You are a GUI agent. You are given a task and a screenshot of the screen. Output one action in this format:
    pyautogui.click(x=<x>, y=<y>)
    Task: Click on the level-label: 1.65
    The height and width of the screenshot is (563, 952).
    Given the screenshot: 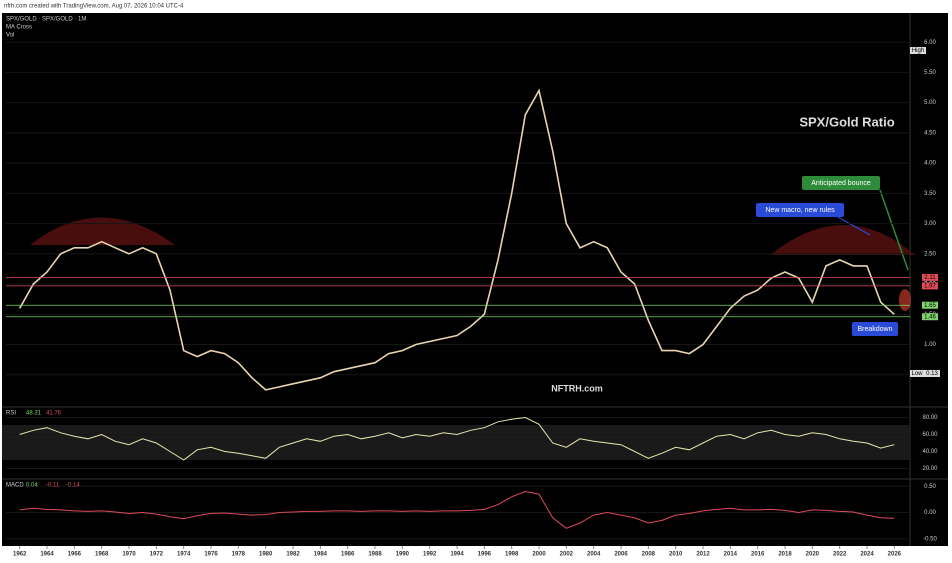 What is the action you would take?
    pyautogui.click(x=930, y=306)
    